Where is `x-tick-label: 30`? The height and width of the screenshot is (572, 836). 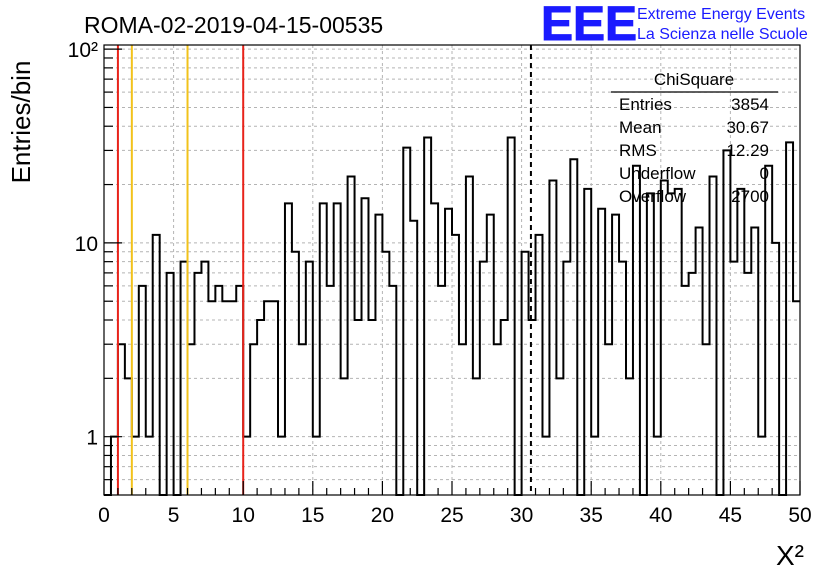
x-tick-label: 30 is located at coordinates (521, 515).